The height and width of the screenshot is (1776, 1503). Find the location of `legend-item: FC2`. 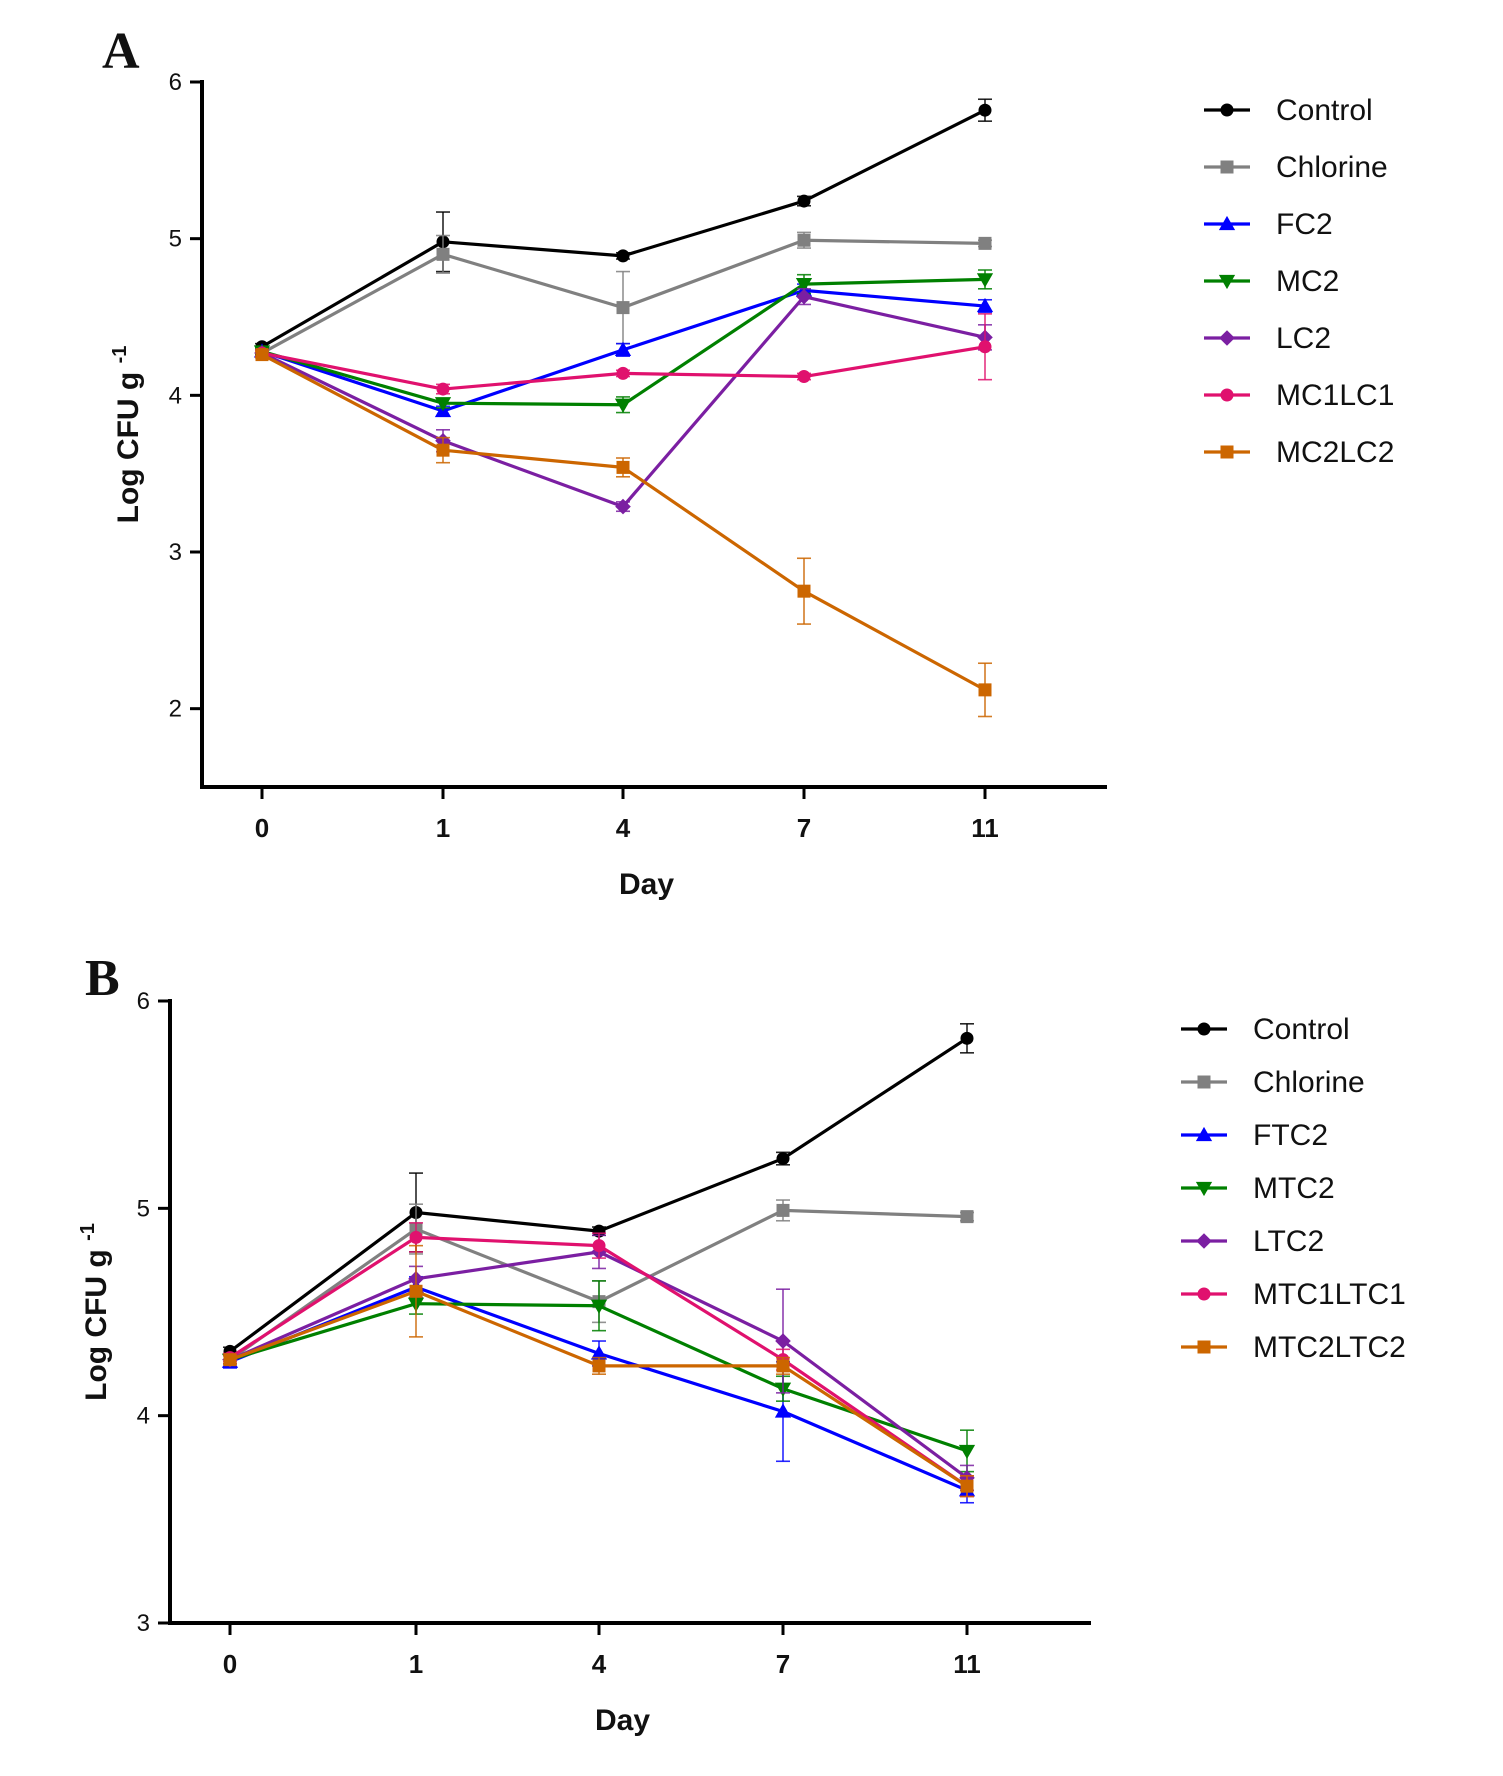

legend-item: FC2 is located at coordinates (1268, 224).